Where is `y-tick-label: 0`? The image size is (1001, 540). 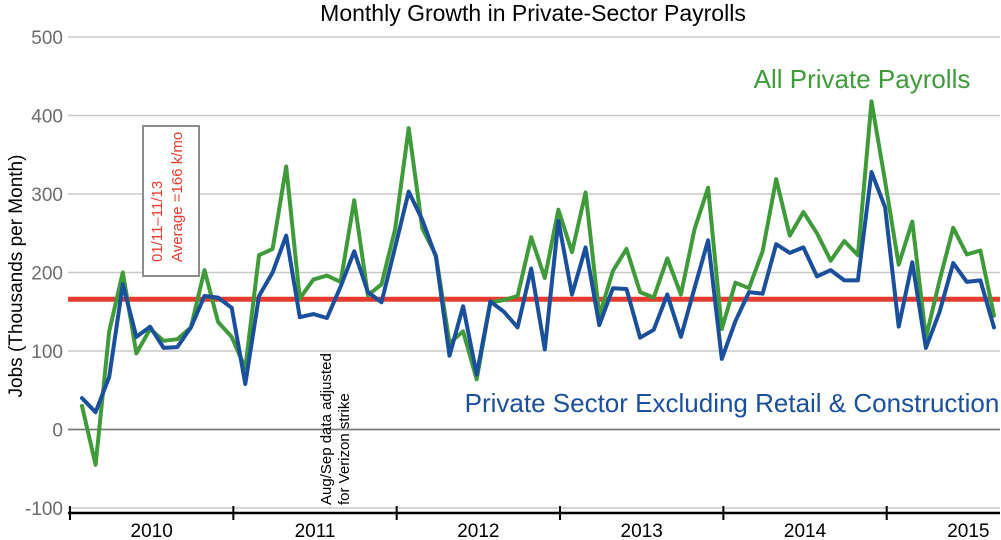
y-tick-label: 0 is located at coordinates (57, 431).